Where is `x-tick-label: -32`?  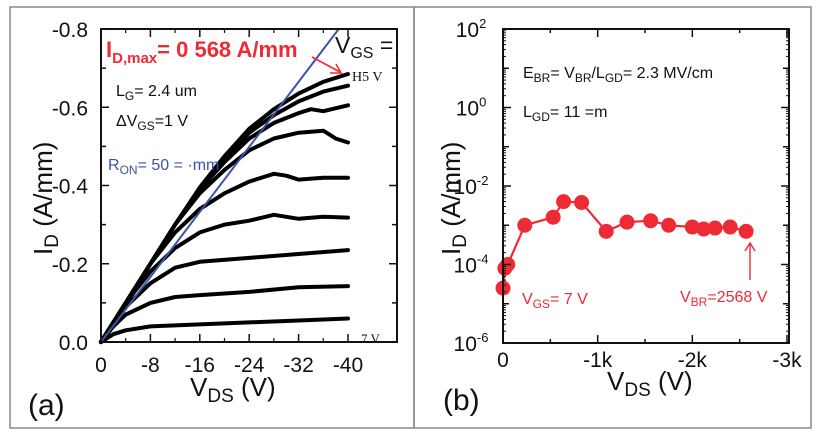 x-tick-label: -32 is located at coordinates (298, 365).